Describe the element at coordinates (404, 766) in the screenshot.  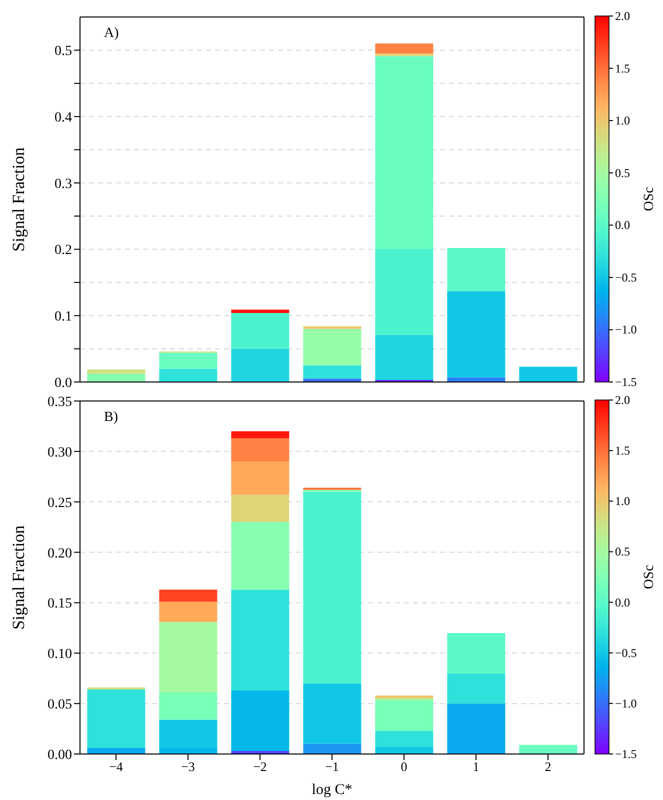
I see `x-tick-label: 0` at that location.